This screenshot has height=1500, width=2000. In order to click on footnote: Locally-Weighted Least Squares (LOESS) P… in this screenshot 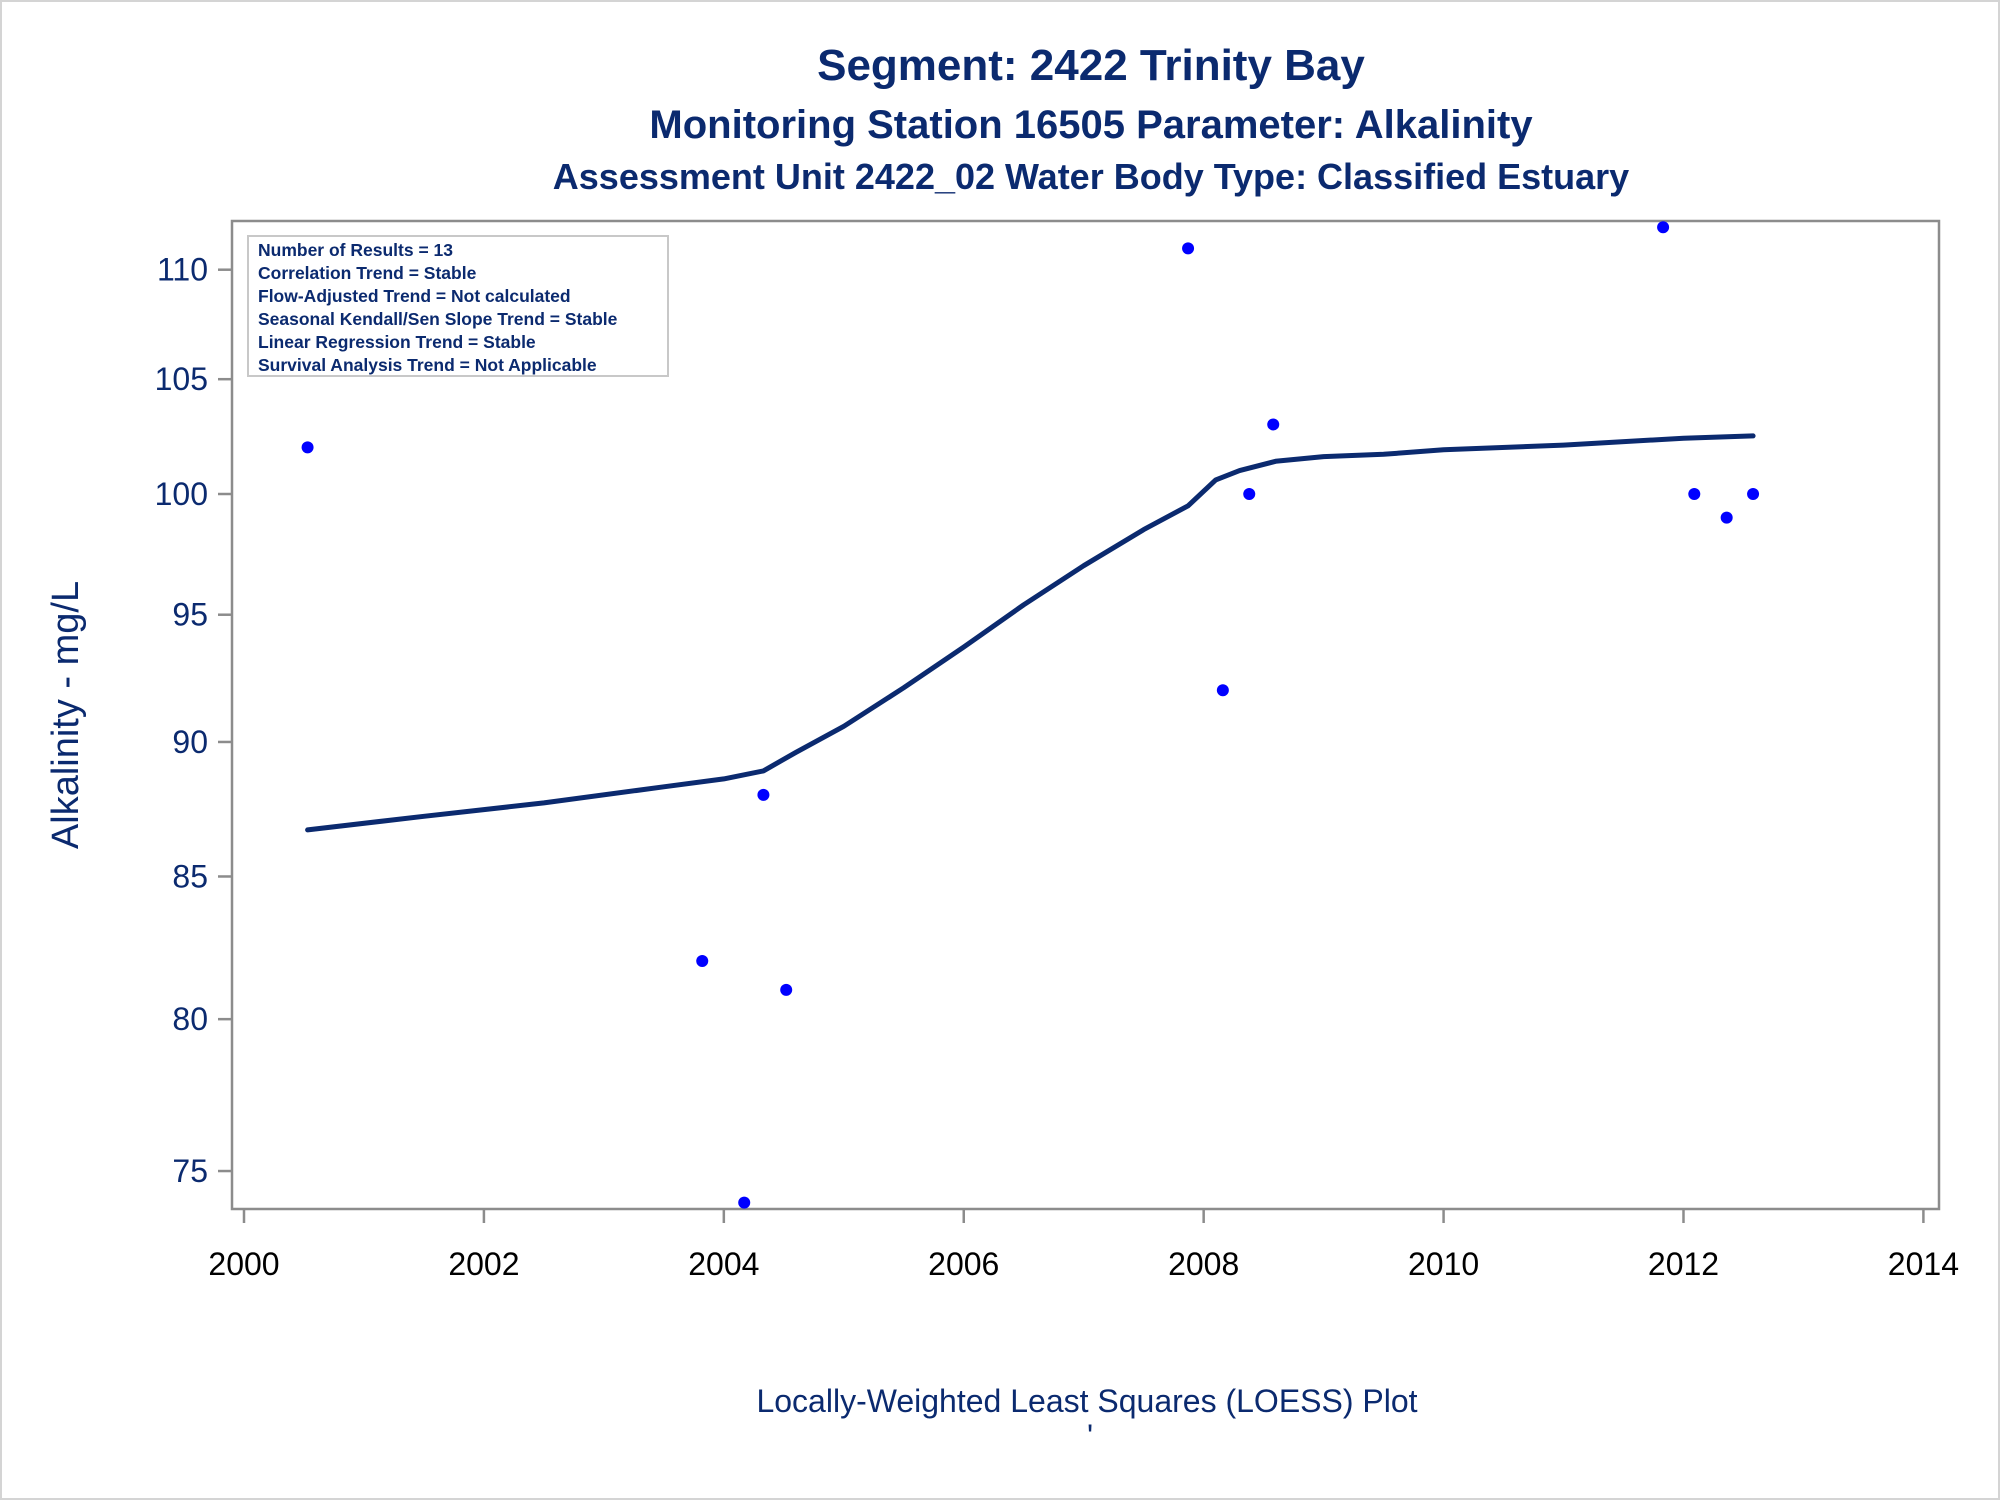, I will do `click(1086, 1401)`.